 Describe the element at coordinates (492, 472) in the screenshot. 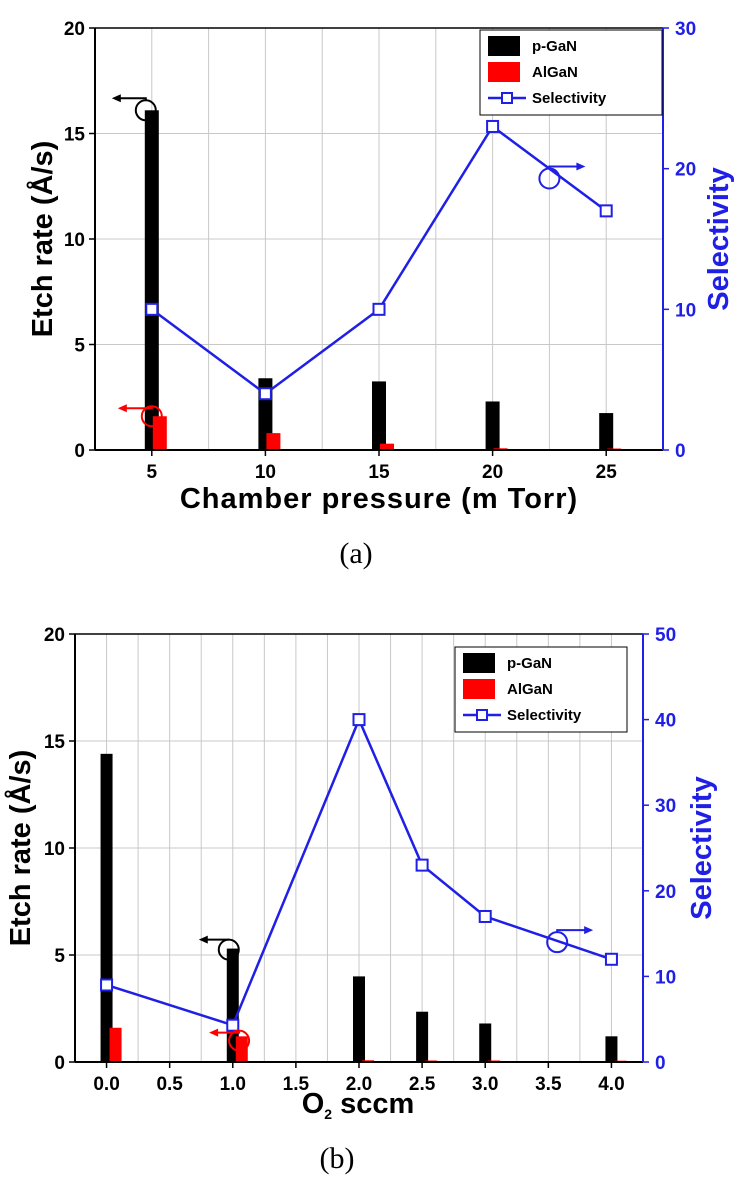

I see `x-tick-label: 20` at that location.